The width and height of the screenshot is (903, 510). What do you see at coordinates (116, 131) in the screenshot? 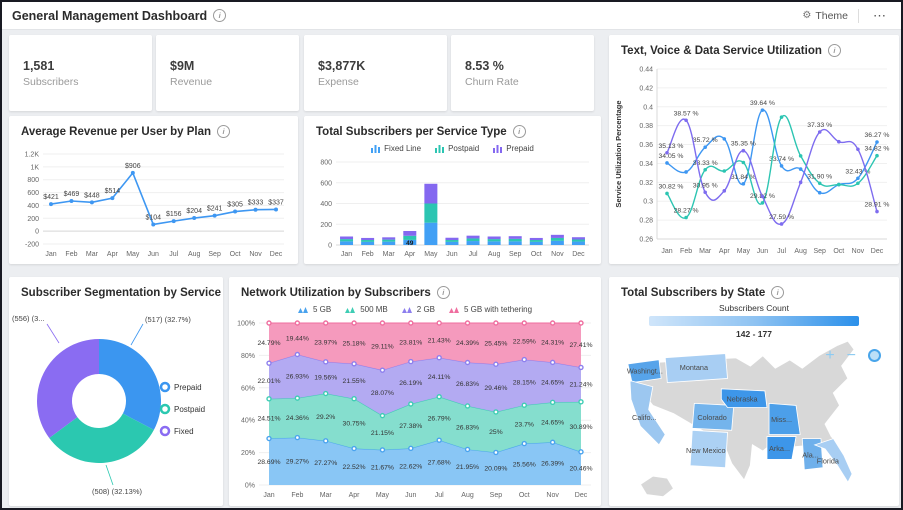
I see `chart-title: Average Revenue per User by Plan` at bounding box center [116, 131].